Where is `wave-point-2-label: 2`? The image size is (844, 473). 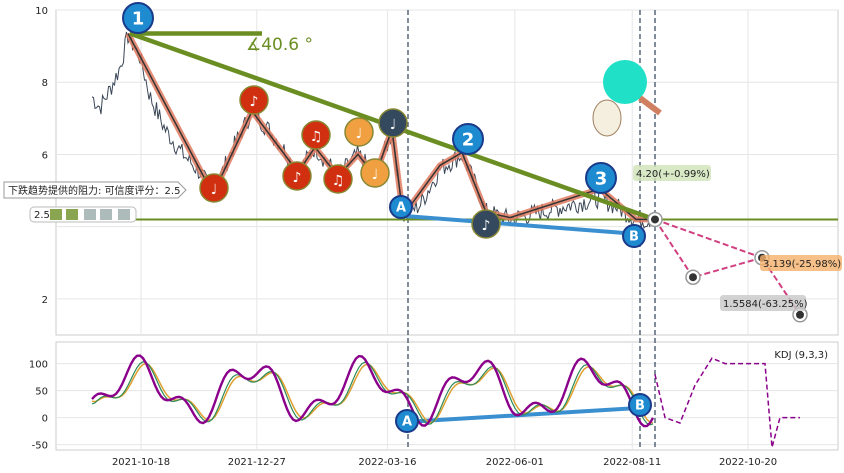 wave-point-2-label: 2 is located at coordinates (468, 139).